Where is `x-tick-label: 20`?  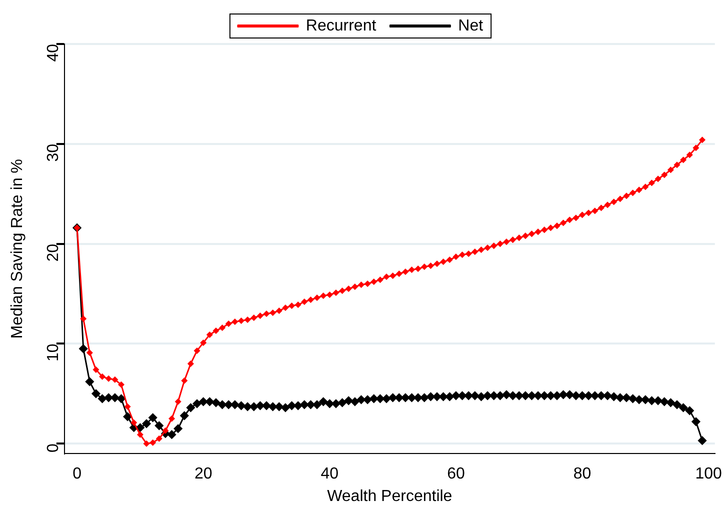
x-tick-label: 20 is located at coordinates (203, 474).